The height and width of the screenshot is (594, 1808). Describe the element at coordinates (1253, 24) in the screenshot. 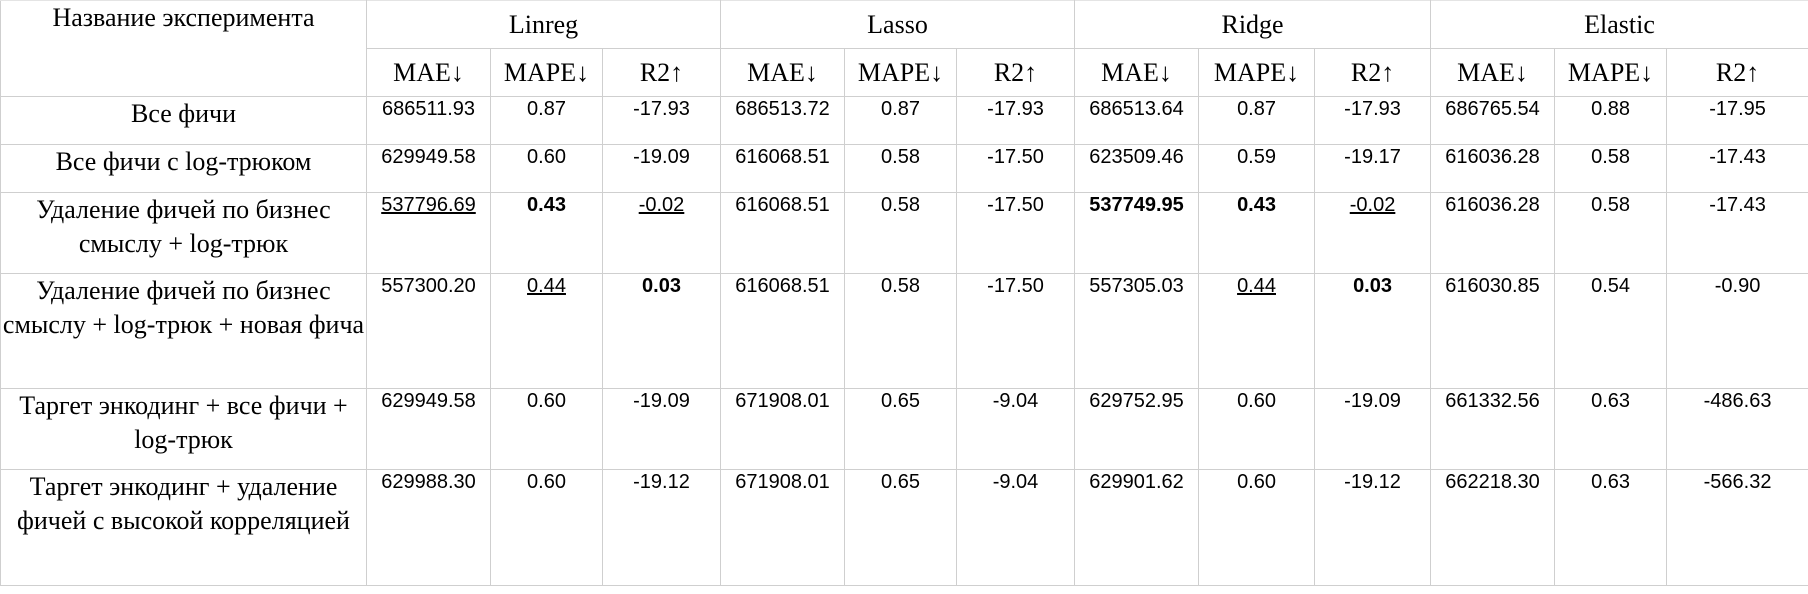

I see `model-header-ridge: Ridge` at that location.